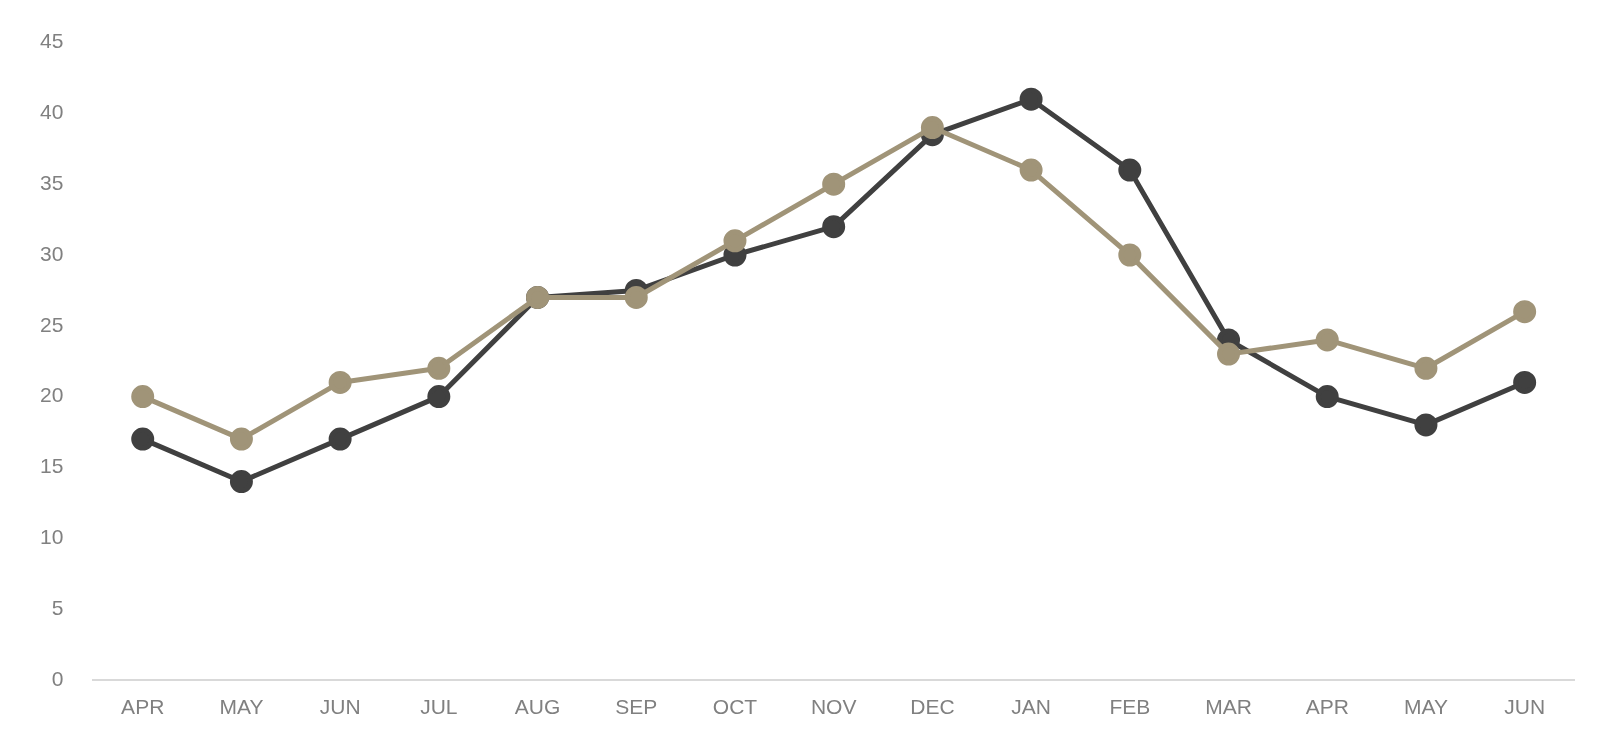 Image resolution: width=1604 pixels, height=747 pixels. Describe the element at coordinates (52, 536) in the screenshot. I see `y-tick-label: 10` at that location.